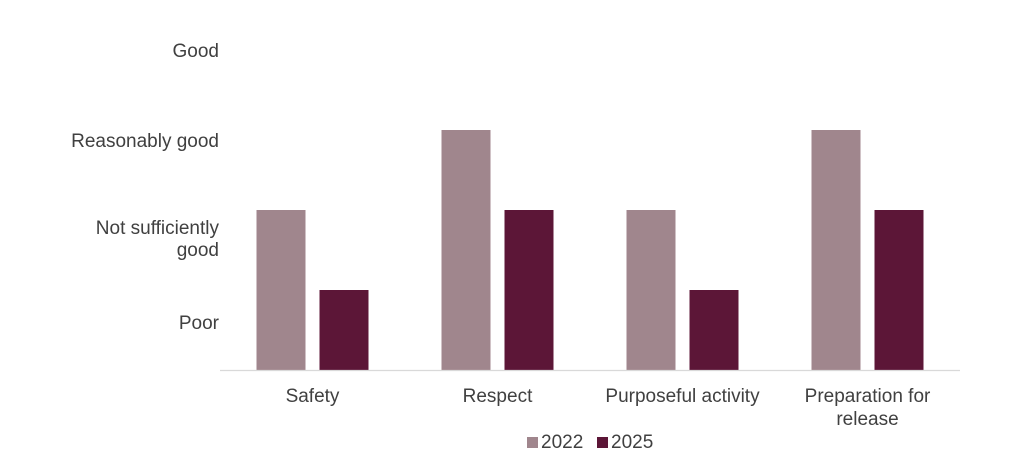 This screenshot has height=466, width=1024. Describe the element at coordinates (158, 239) in the screenshot. I see `y-tick-label-not-sufficiently-good: Not sufficiently good` at that location.